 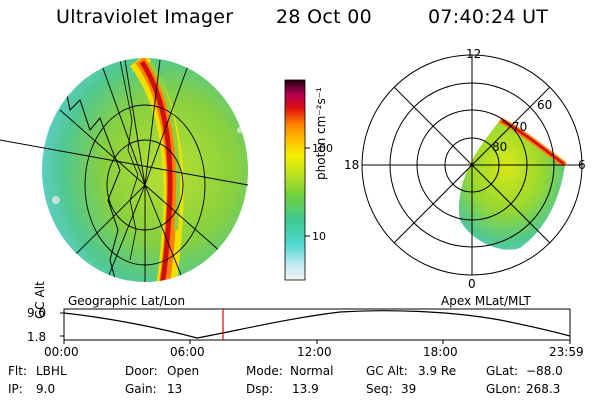 What do you see at coordinates (314, 352) in the screenshot?
I see `time-tick-1200: 12:00` at bounding box center [314, 352].